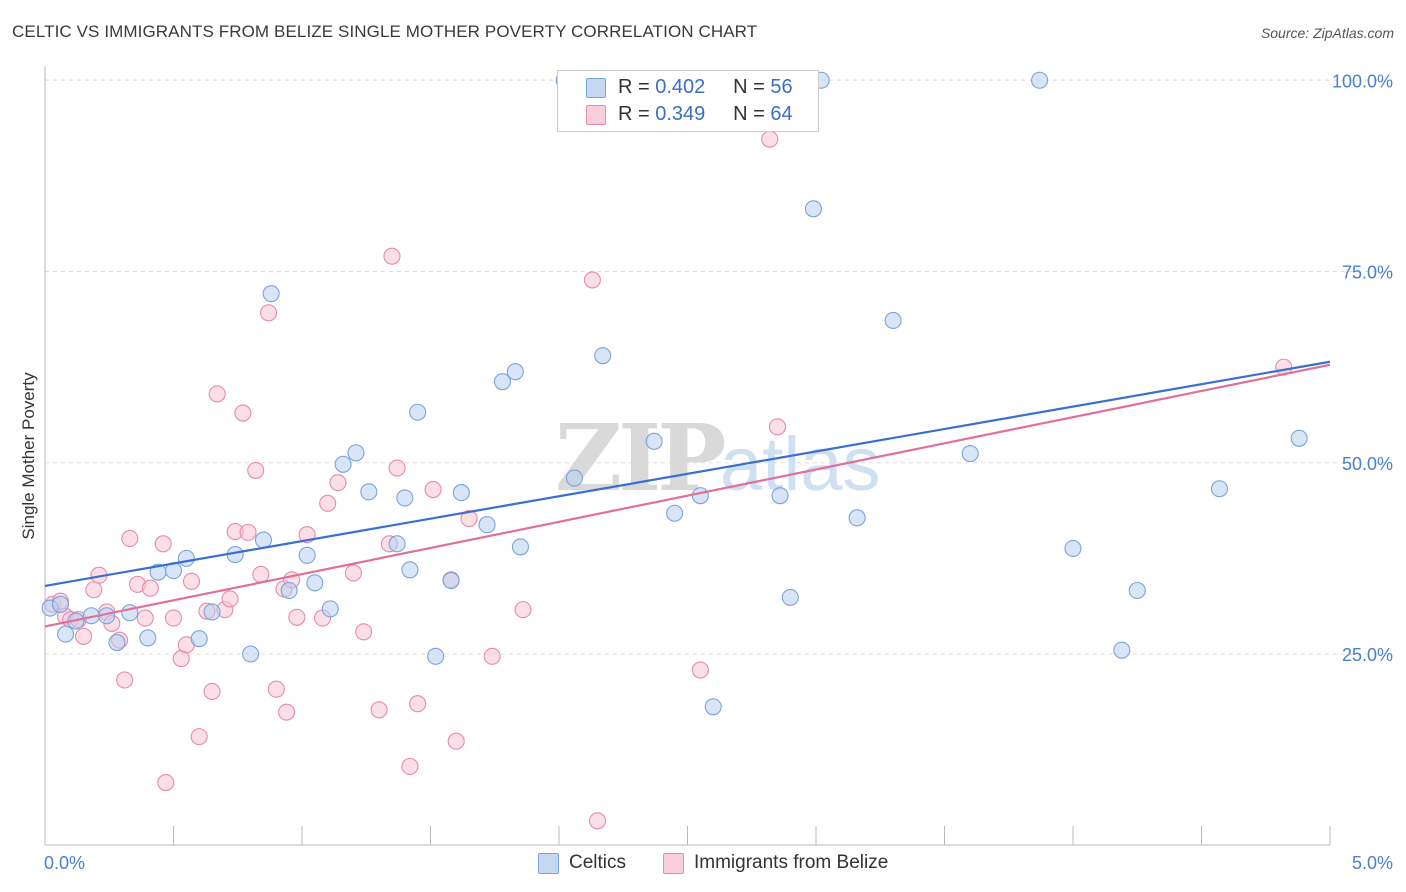  I want to click on legend-label-belize: Immigrants from Belize, so click(791, 862).